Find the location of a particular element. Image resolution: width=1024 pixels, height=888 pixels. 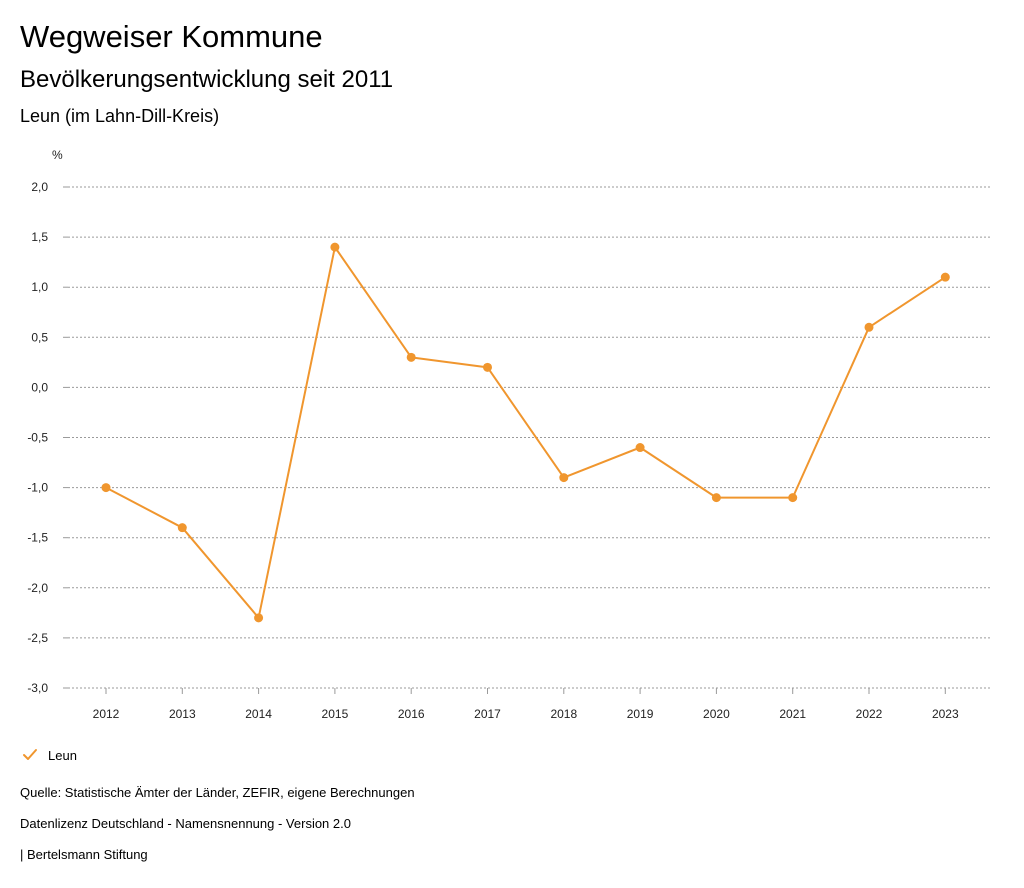

region-label: Leun (im Lahn-Dill-Kreis) is located at coordinates (120, 116).